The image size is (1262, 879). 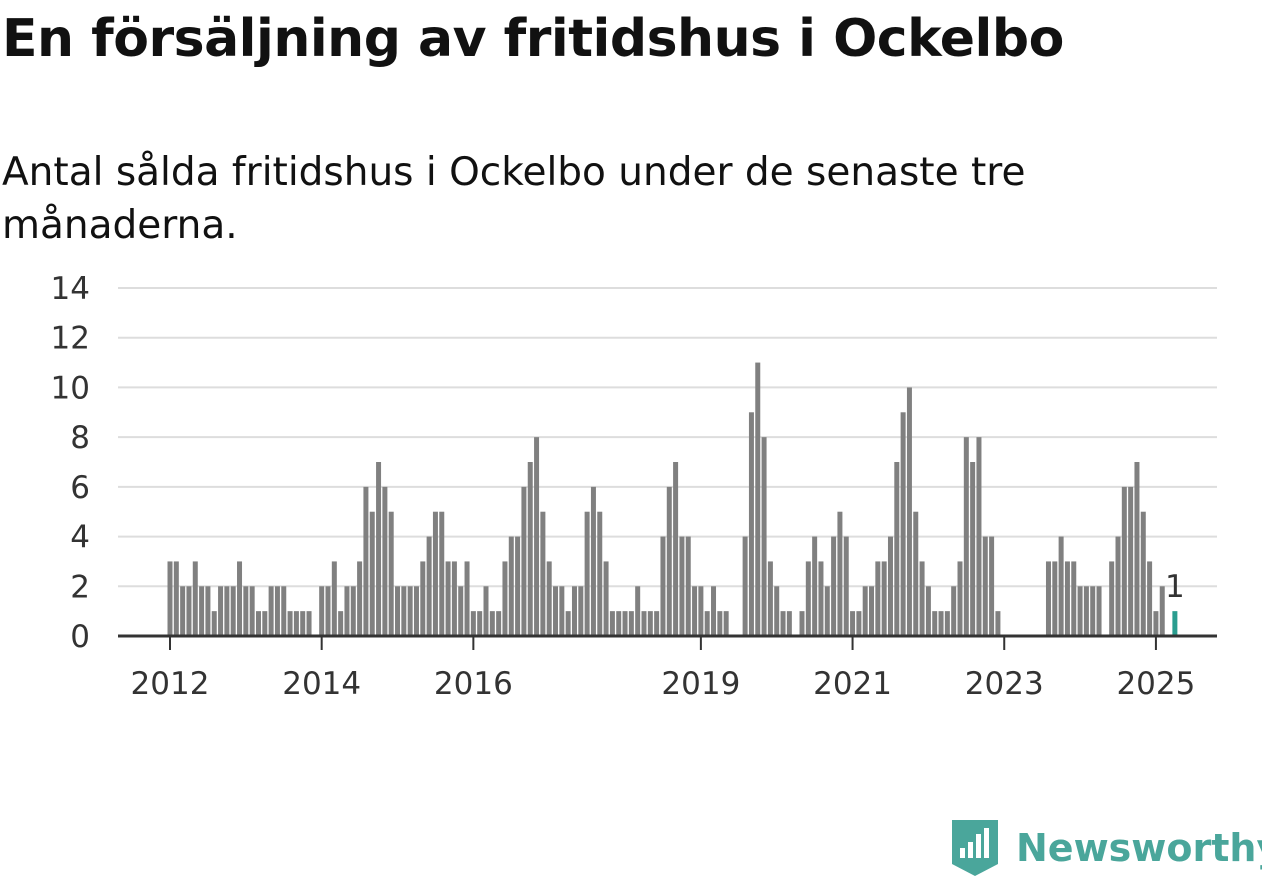 I want to click on y-tick-label: 0, so click(x=80, y=637).